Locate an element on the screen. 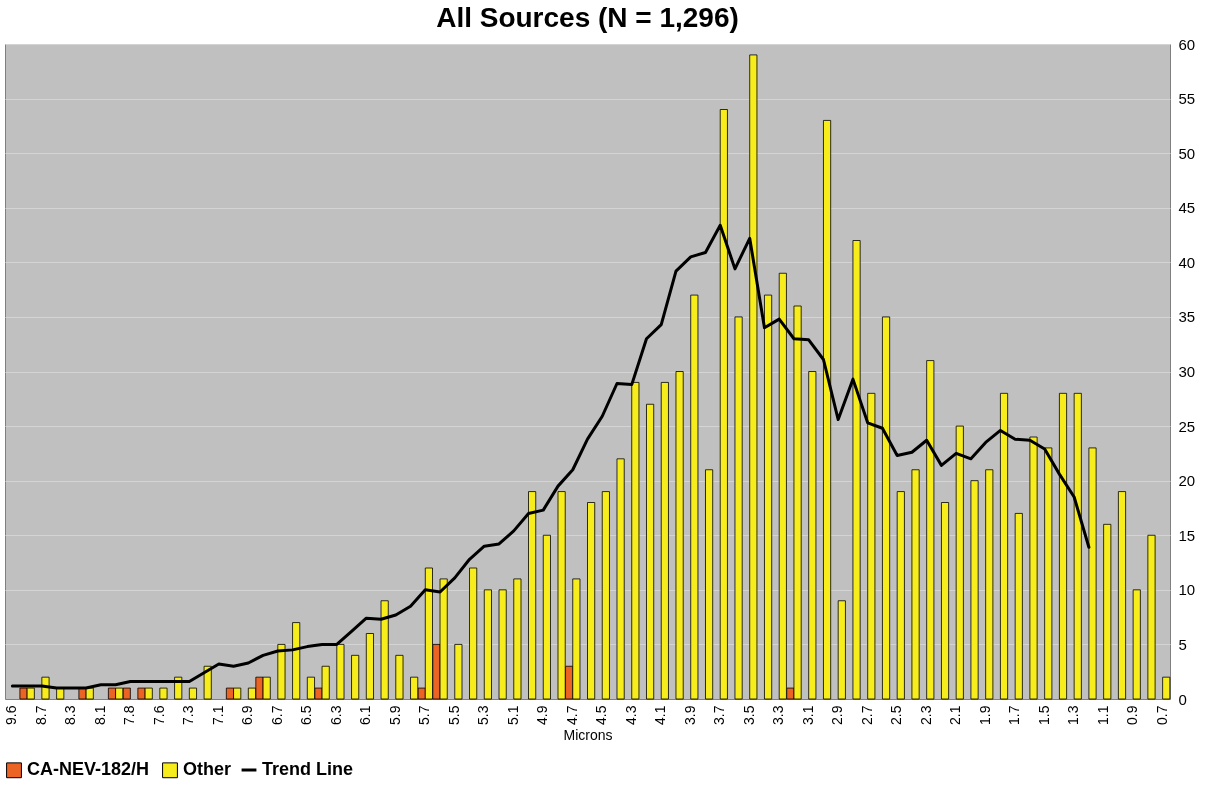  x-tick-label: 7.3 is located at coordinates (188, 715).